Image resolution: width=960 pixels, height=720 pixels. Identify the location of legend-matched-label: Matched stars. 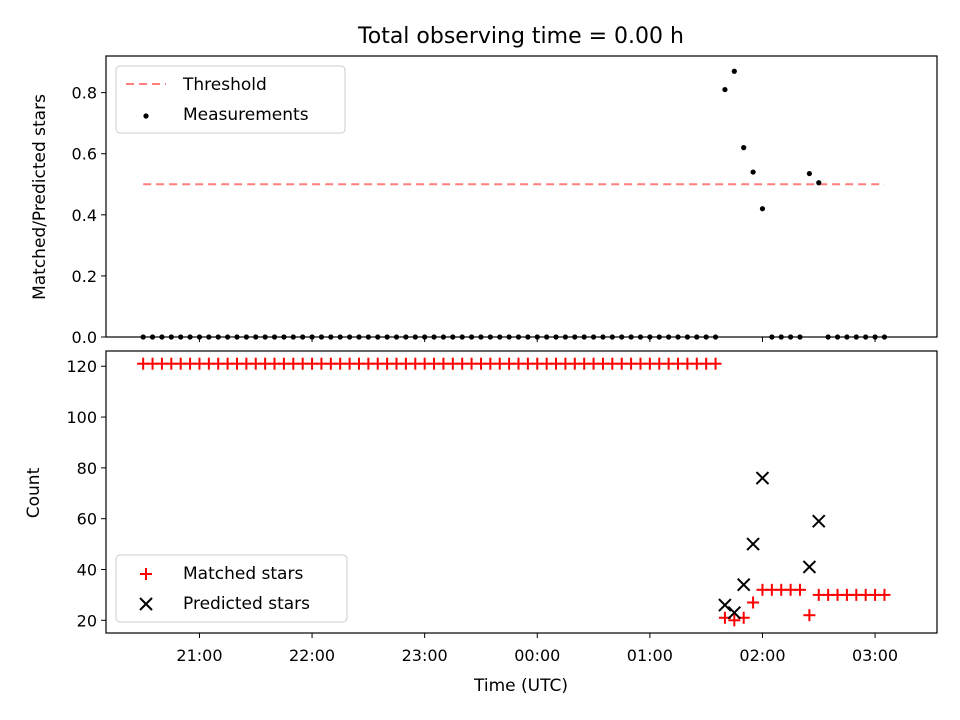
(243, 574).